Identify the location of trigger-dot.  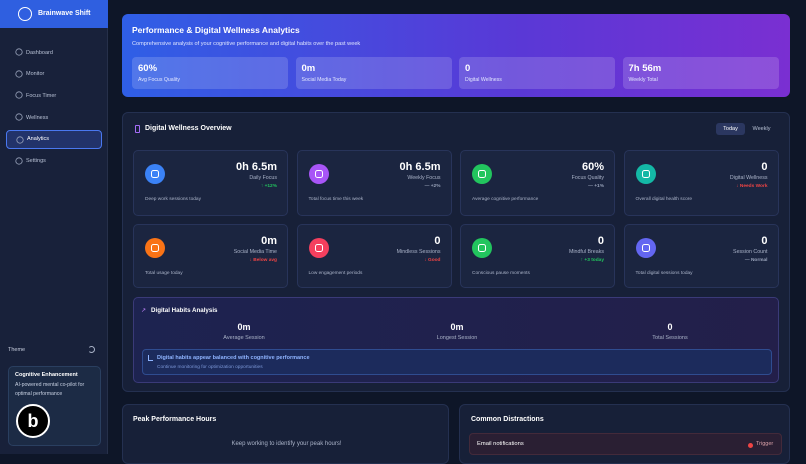
(750, 445).